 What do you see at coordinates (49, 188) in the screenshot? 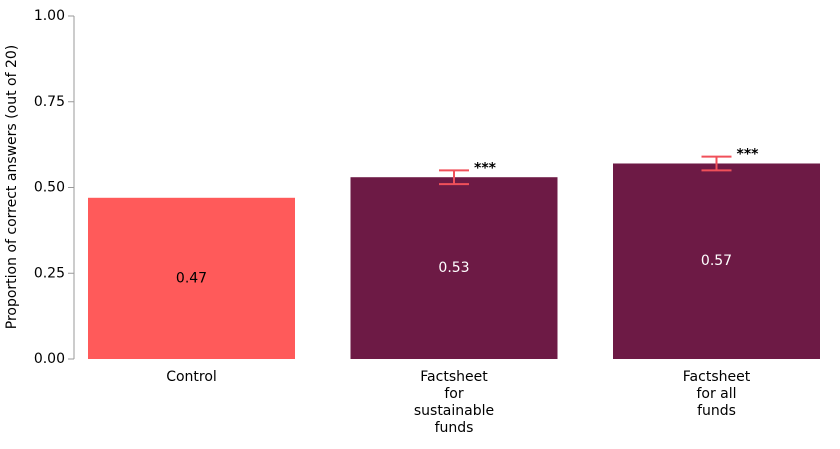
I see `y-tick-label: 0.50` at bounding box center [49, 188].